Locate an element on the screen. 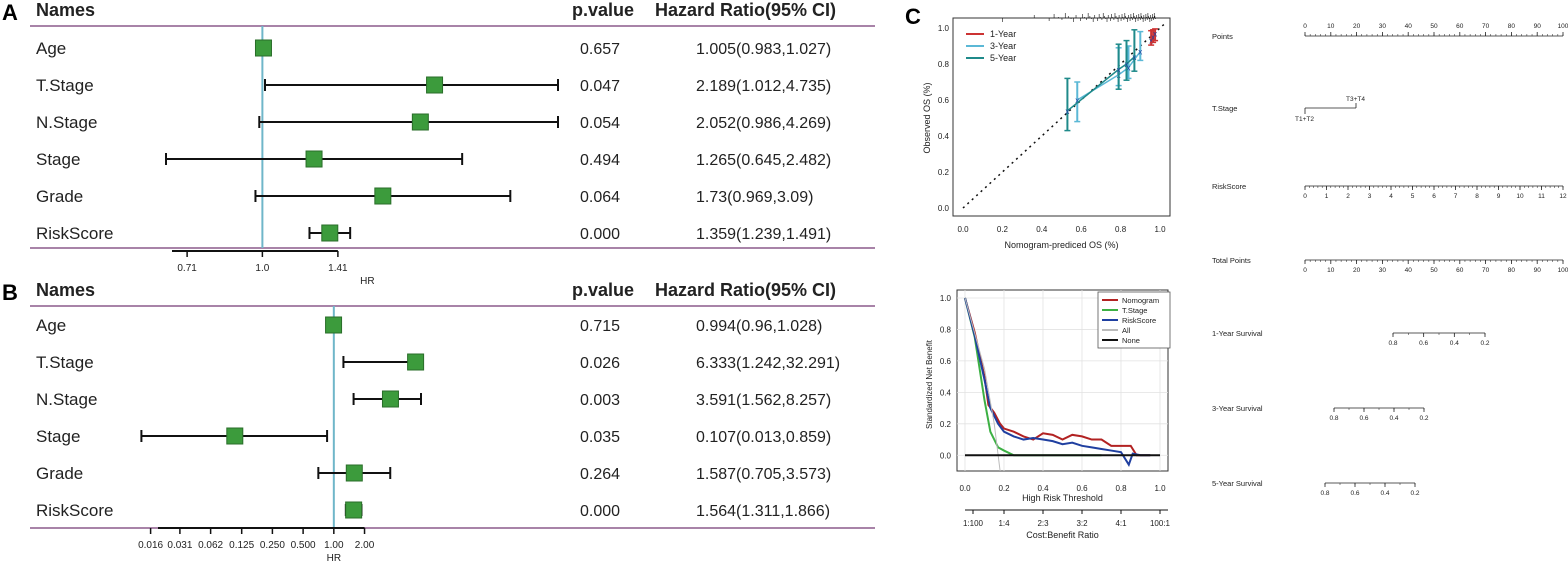 The width and height of the screenshot is (1568, 565). legend-label: None is located at coordinates (1131, 340).